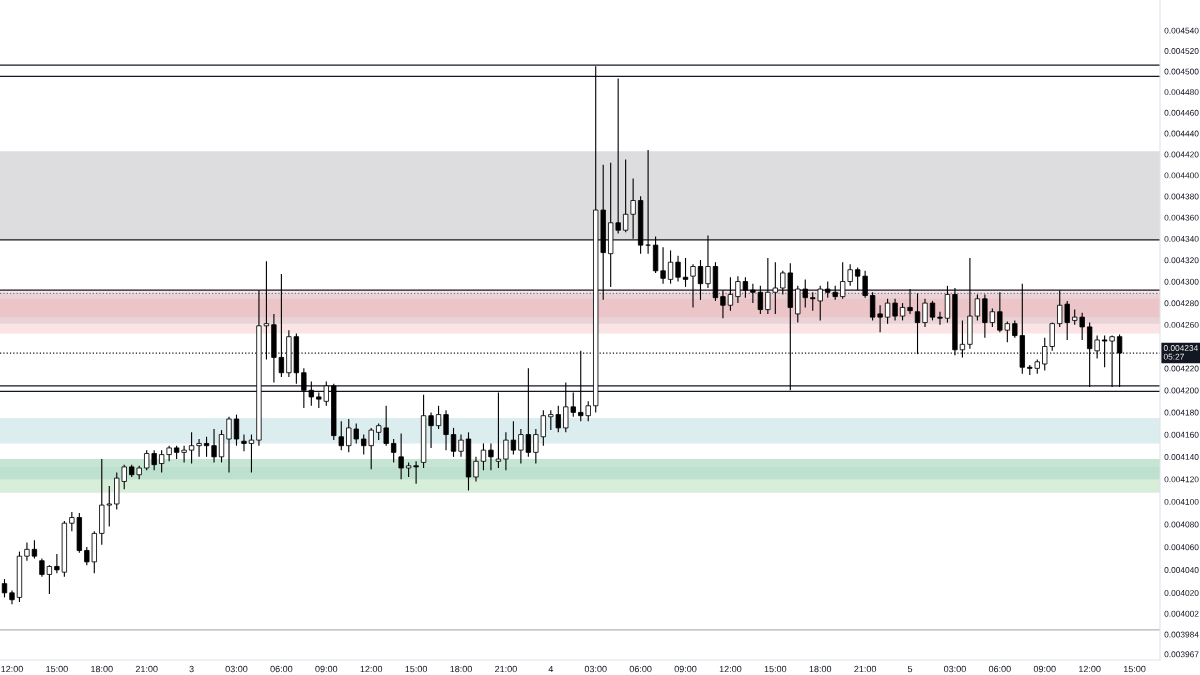 This screenshot has width=1200, height=675. I want to click on y-tick-label: 0.004320, so click(1181, 260).